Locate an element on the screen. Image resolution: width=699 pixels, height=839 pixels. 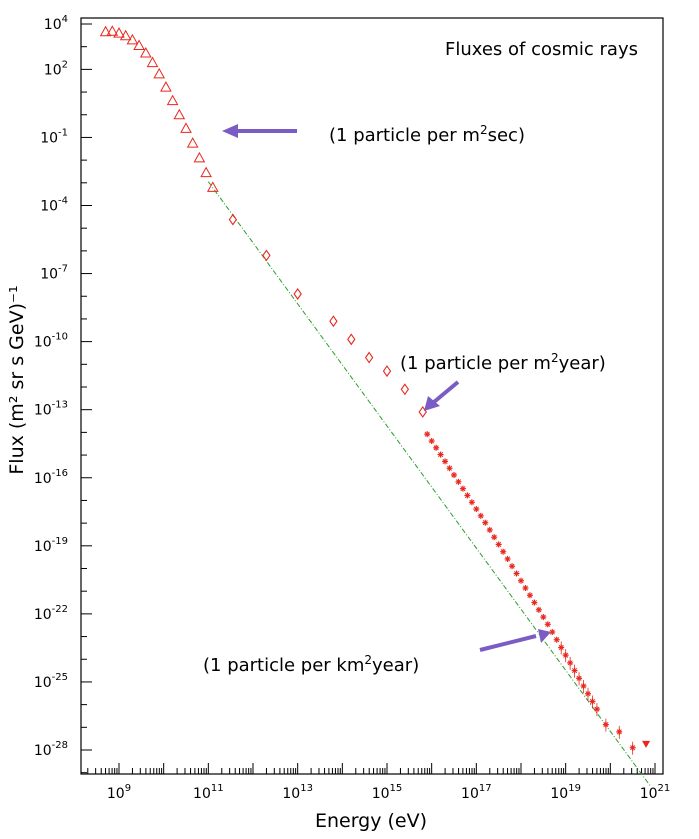
y-tick-label: 10⁻²⁸ is located at coordinates (51, 749).